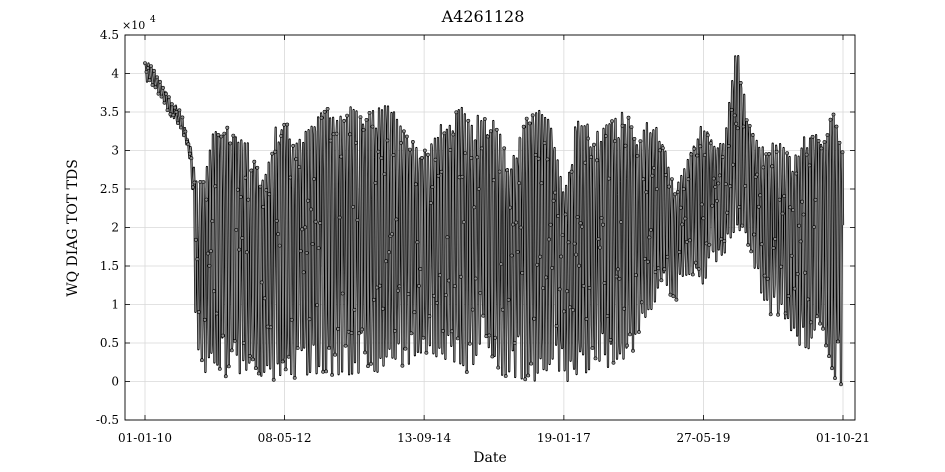  I want to click on y-tick-label: 2.5, so click(109, 189).